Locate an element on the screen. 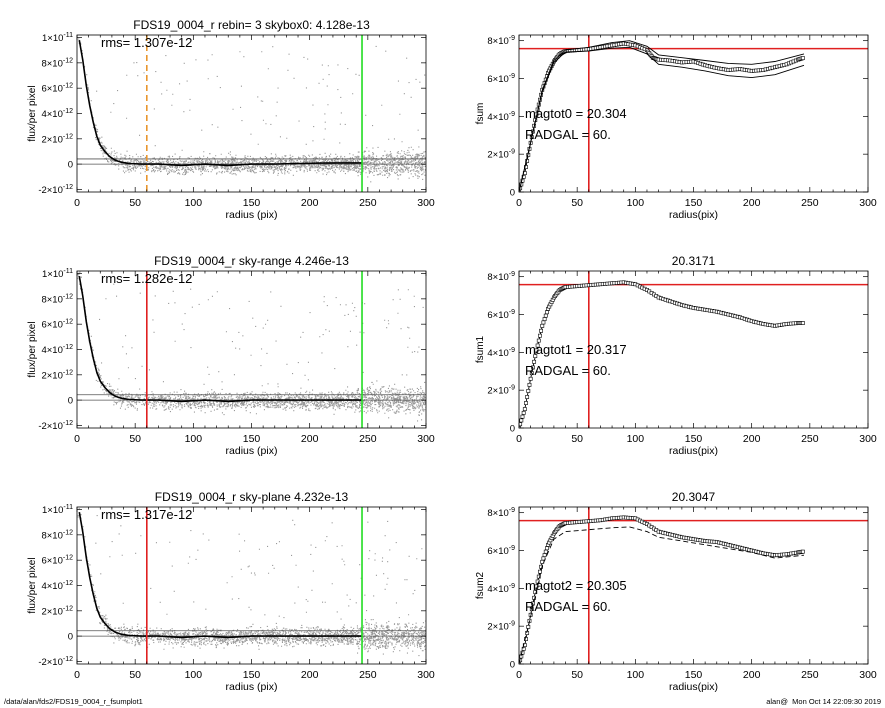  panel-title: 20.3171 is located at coordinates (694, 261).